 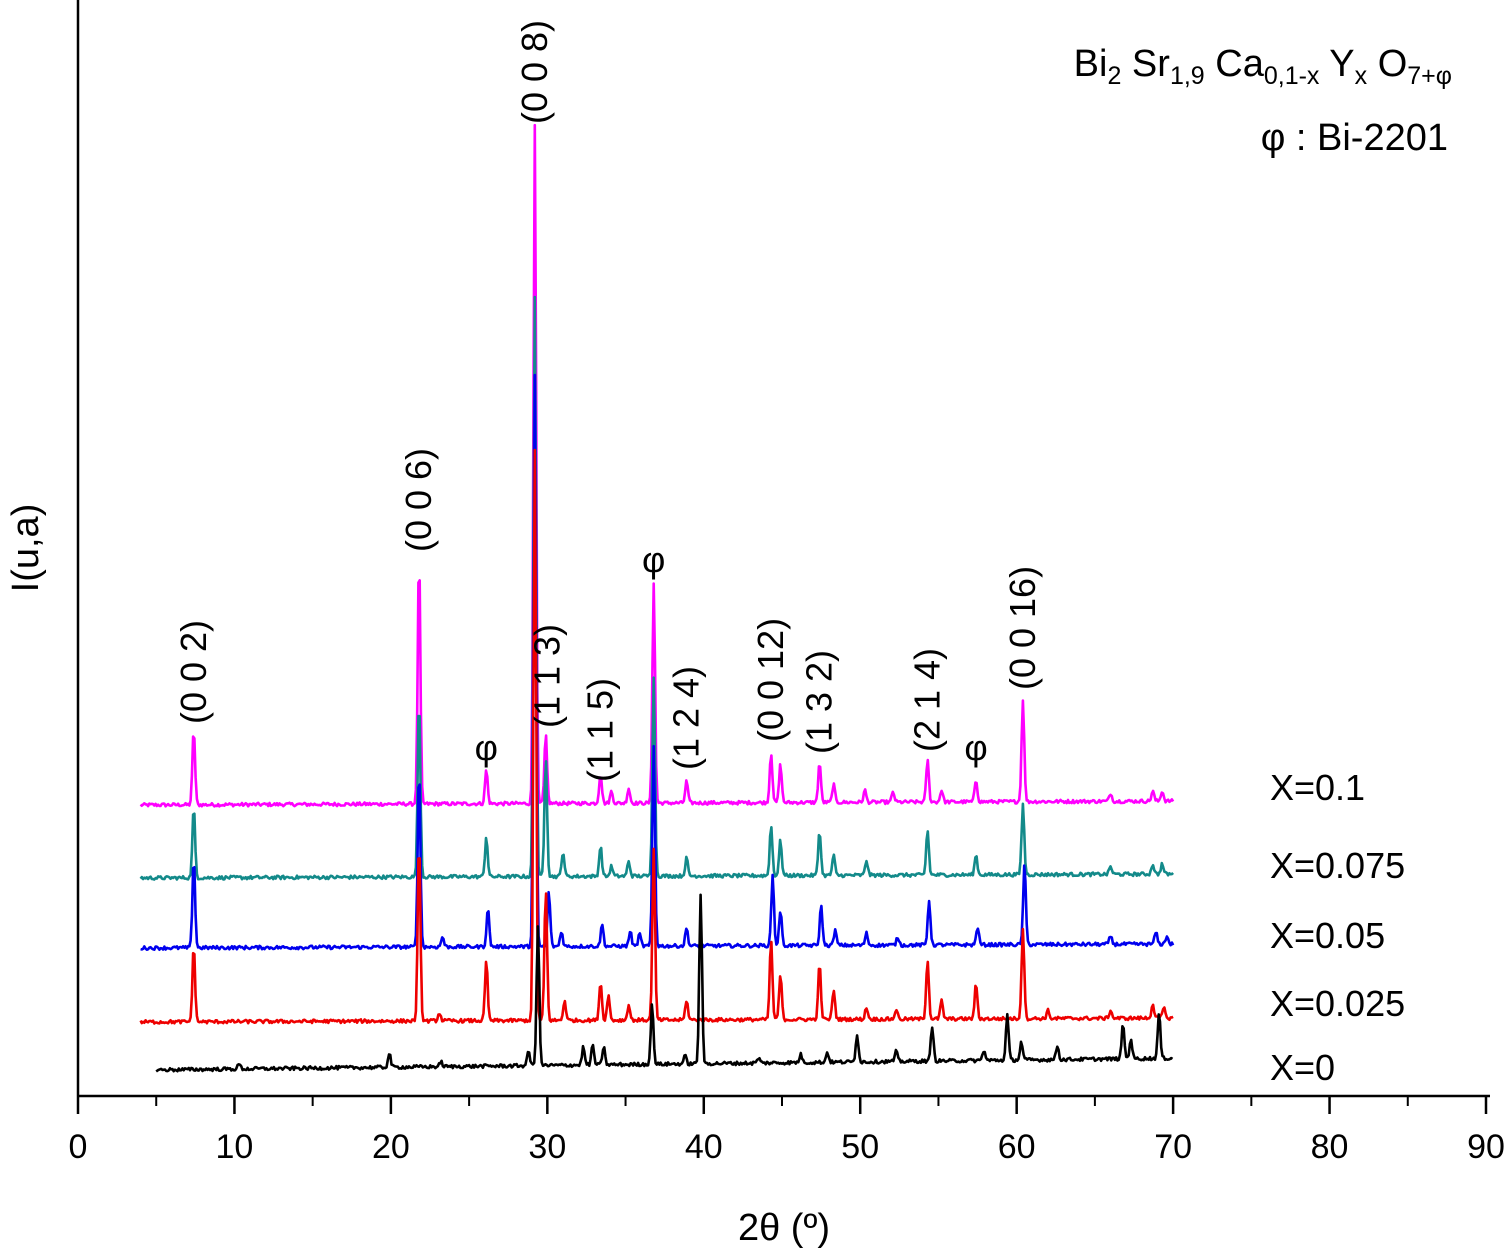 What do you see at coordinates (860, 1147) in the screenshot?
I see `x-tick-label: 50` at bounding box center [860, 1147].